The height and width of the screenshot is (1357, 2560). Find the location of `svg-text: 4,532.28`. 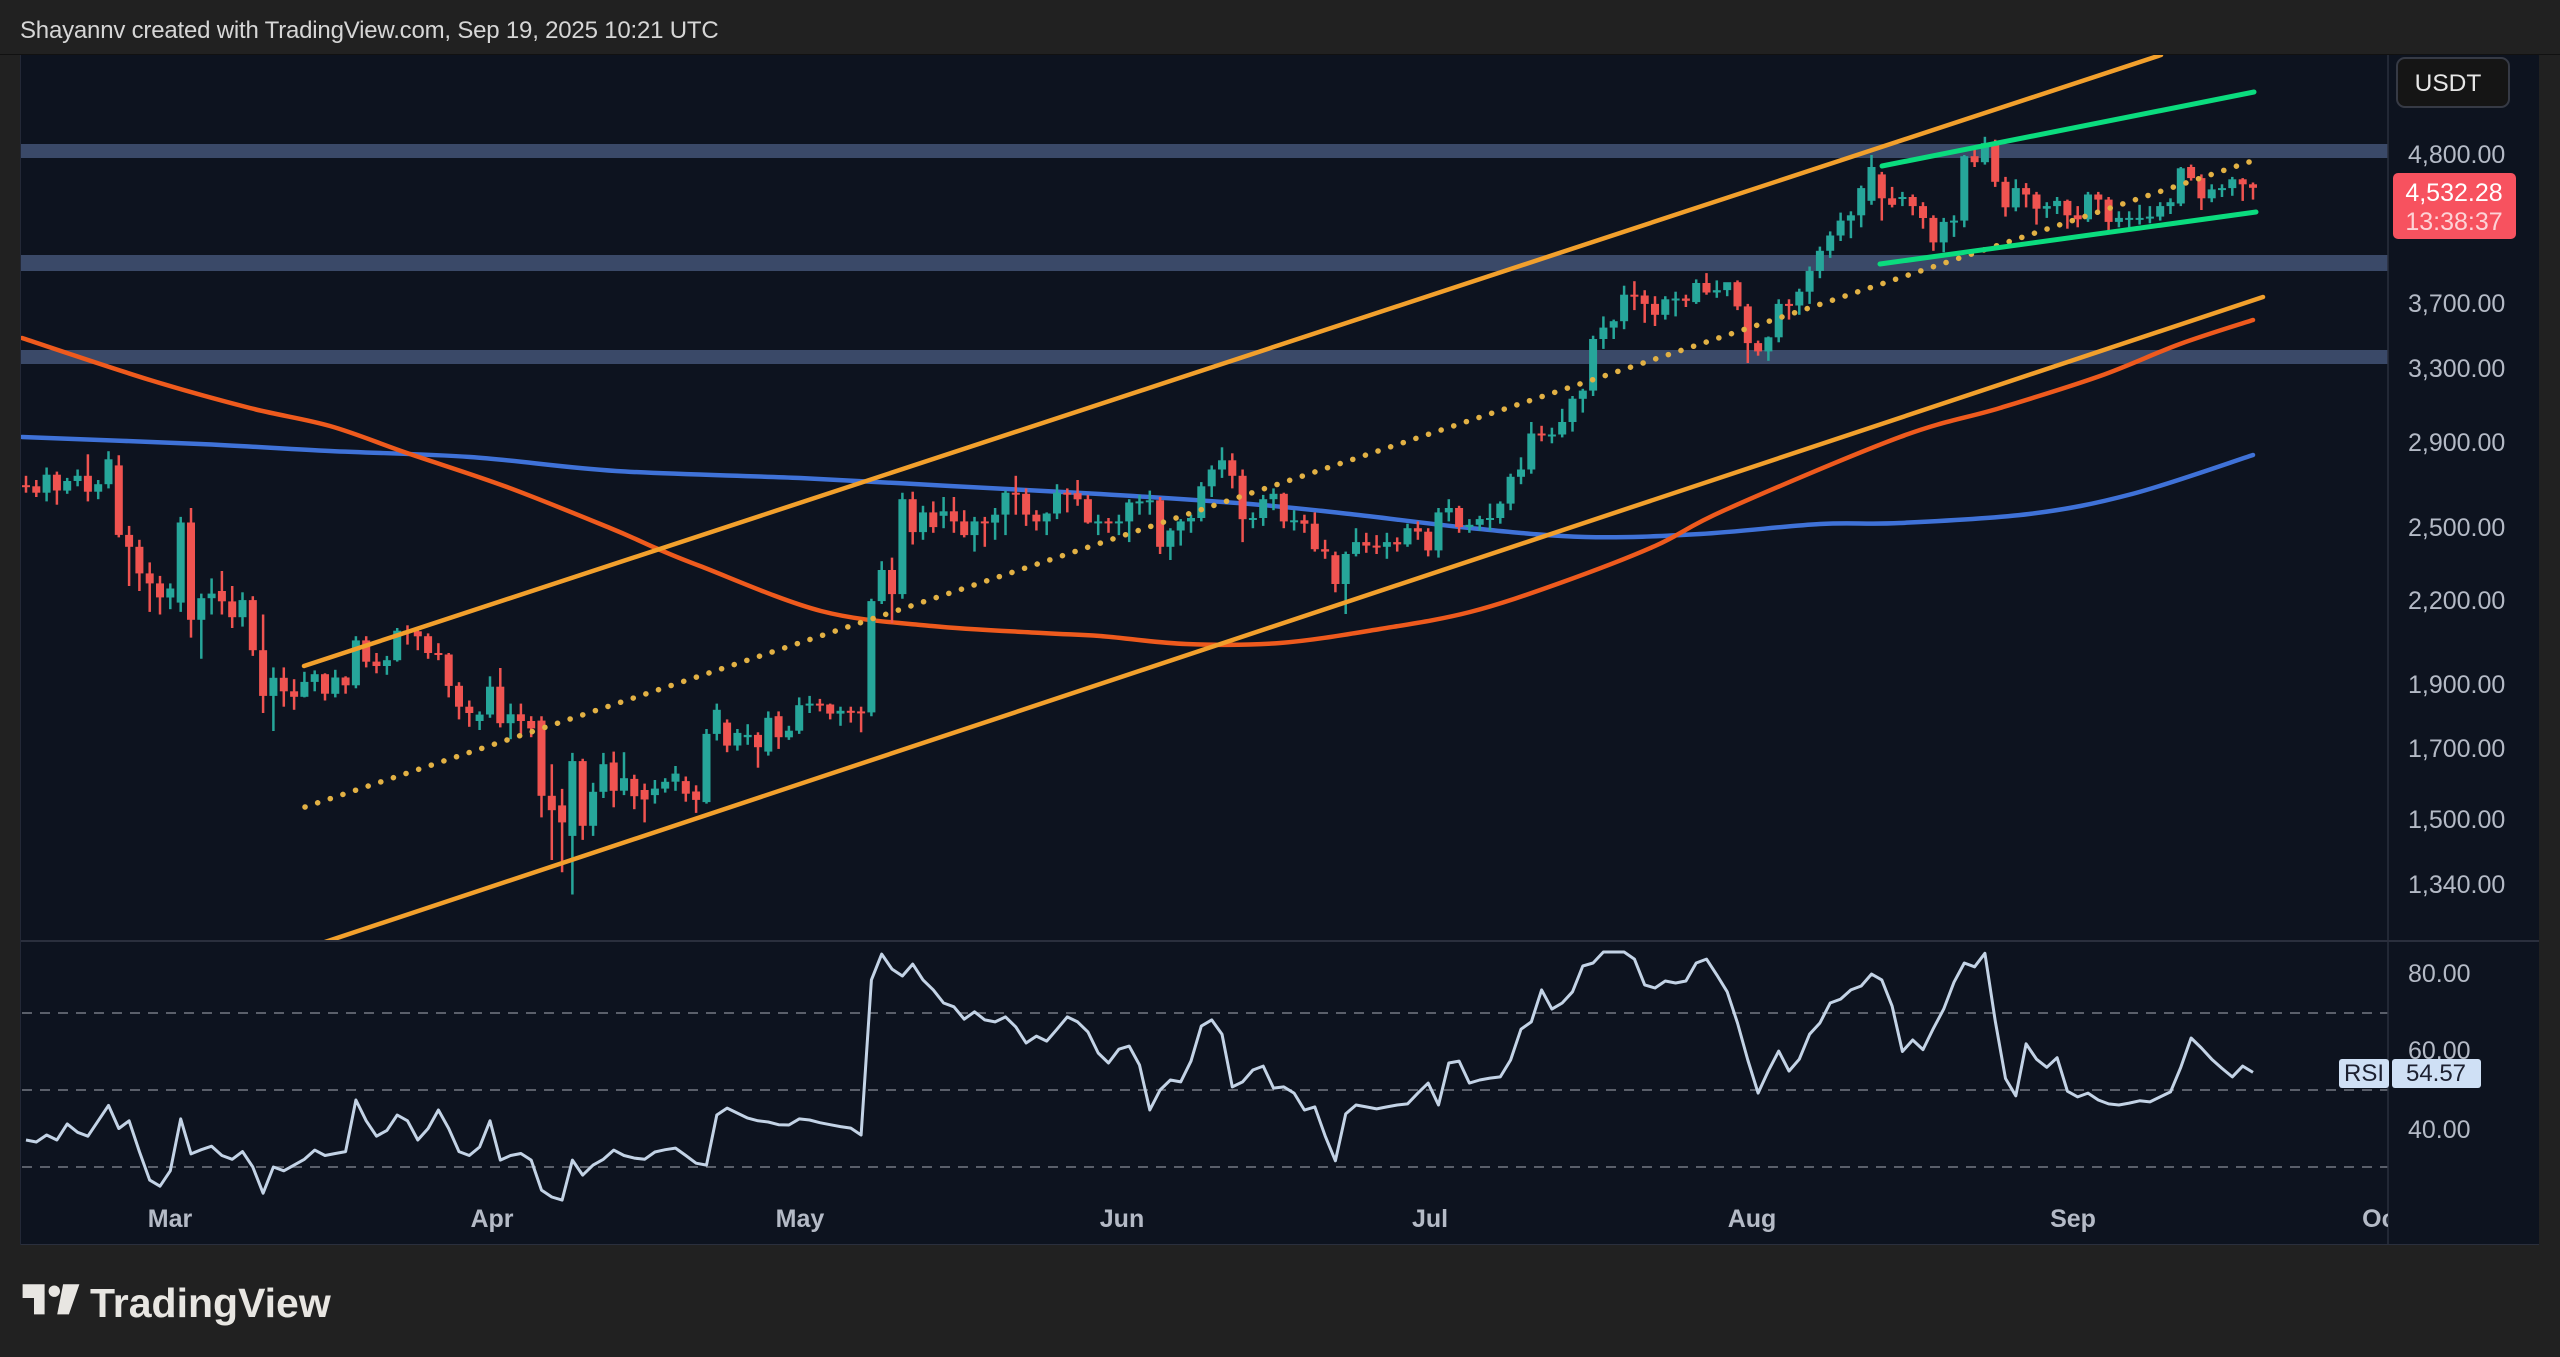

svg-text: 4,532.28 is located at coordinates (2453, 193).